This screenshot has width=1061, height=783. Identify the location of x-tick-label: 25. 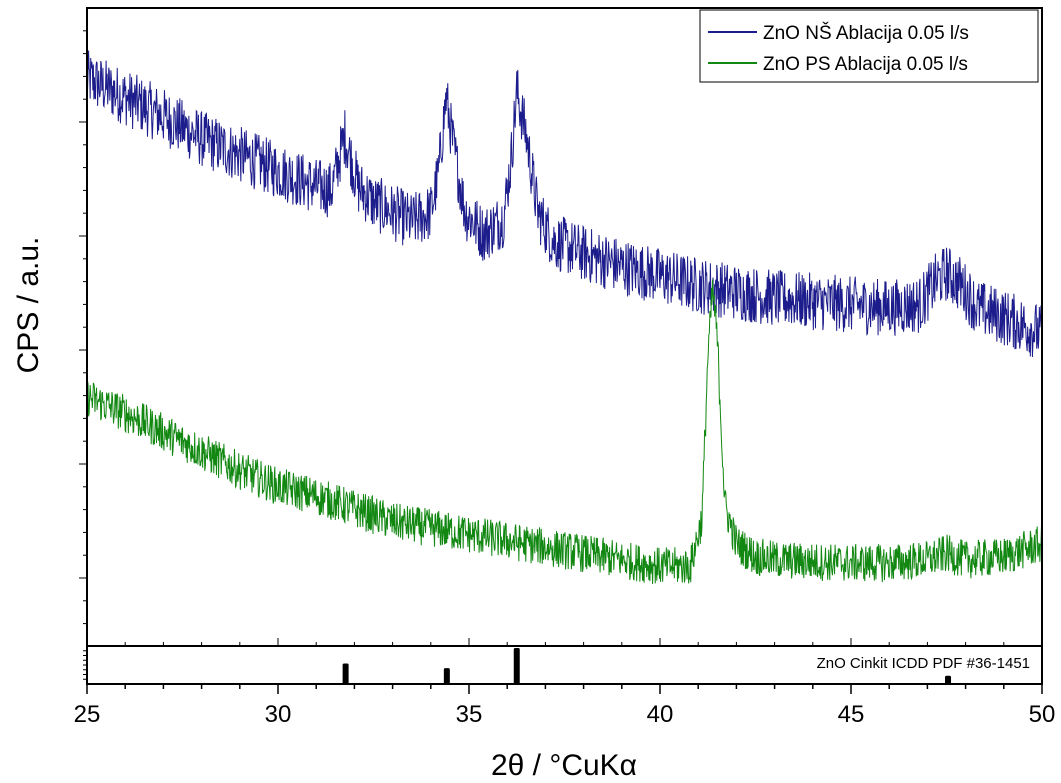
(87, 714).